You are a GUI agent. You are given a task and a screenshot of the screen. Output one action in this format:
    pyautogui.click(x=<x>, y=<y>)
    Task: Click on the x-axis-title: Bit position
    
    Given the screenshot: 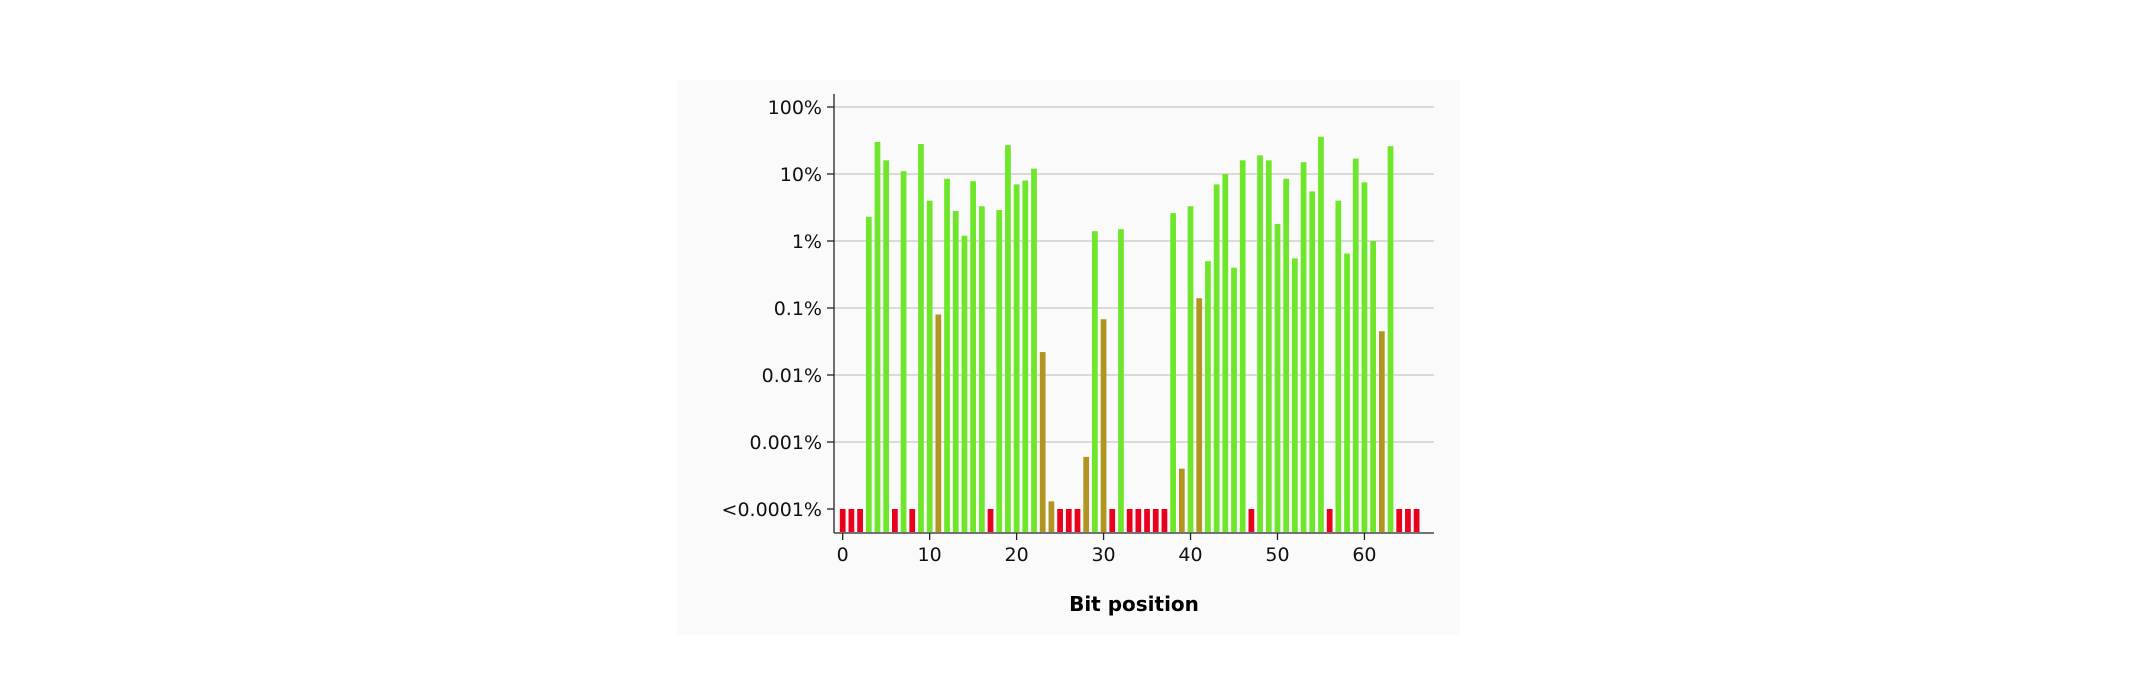 What is the action you would take?
    pyautogui.click(x=1134, y=604)
    